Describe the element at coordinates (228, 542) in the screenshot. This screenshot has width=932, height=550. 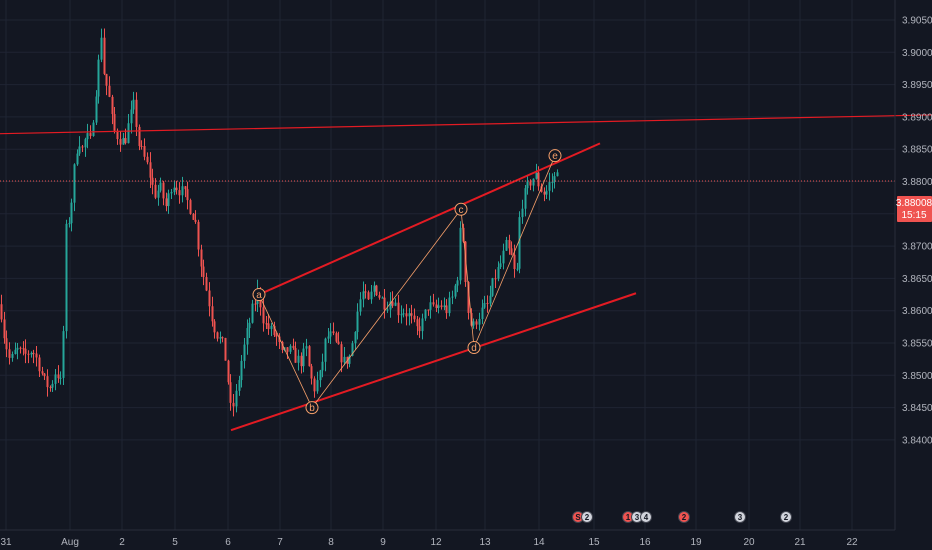
I see `x-tick-label: 6` at that location.